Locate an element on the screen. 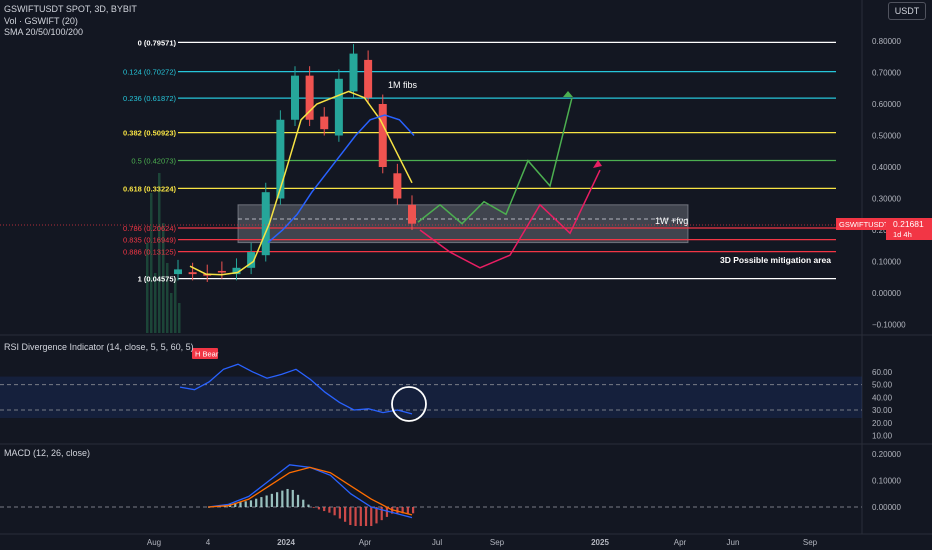 The width and height of the screenshot is (932, 550). time-tick-label: Jul is located at coordinates (437, 542).